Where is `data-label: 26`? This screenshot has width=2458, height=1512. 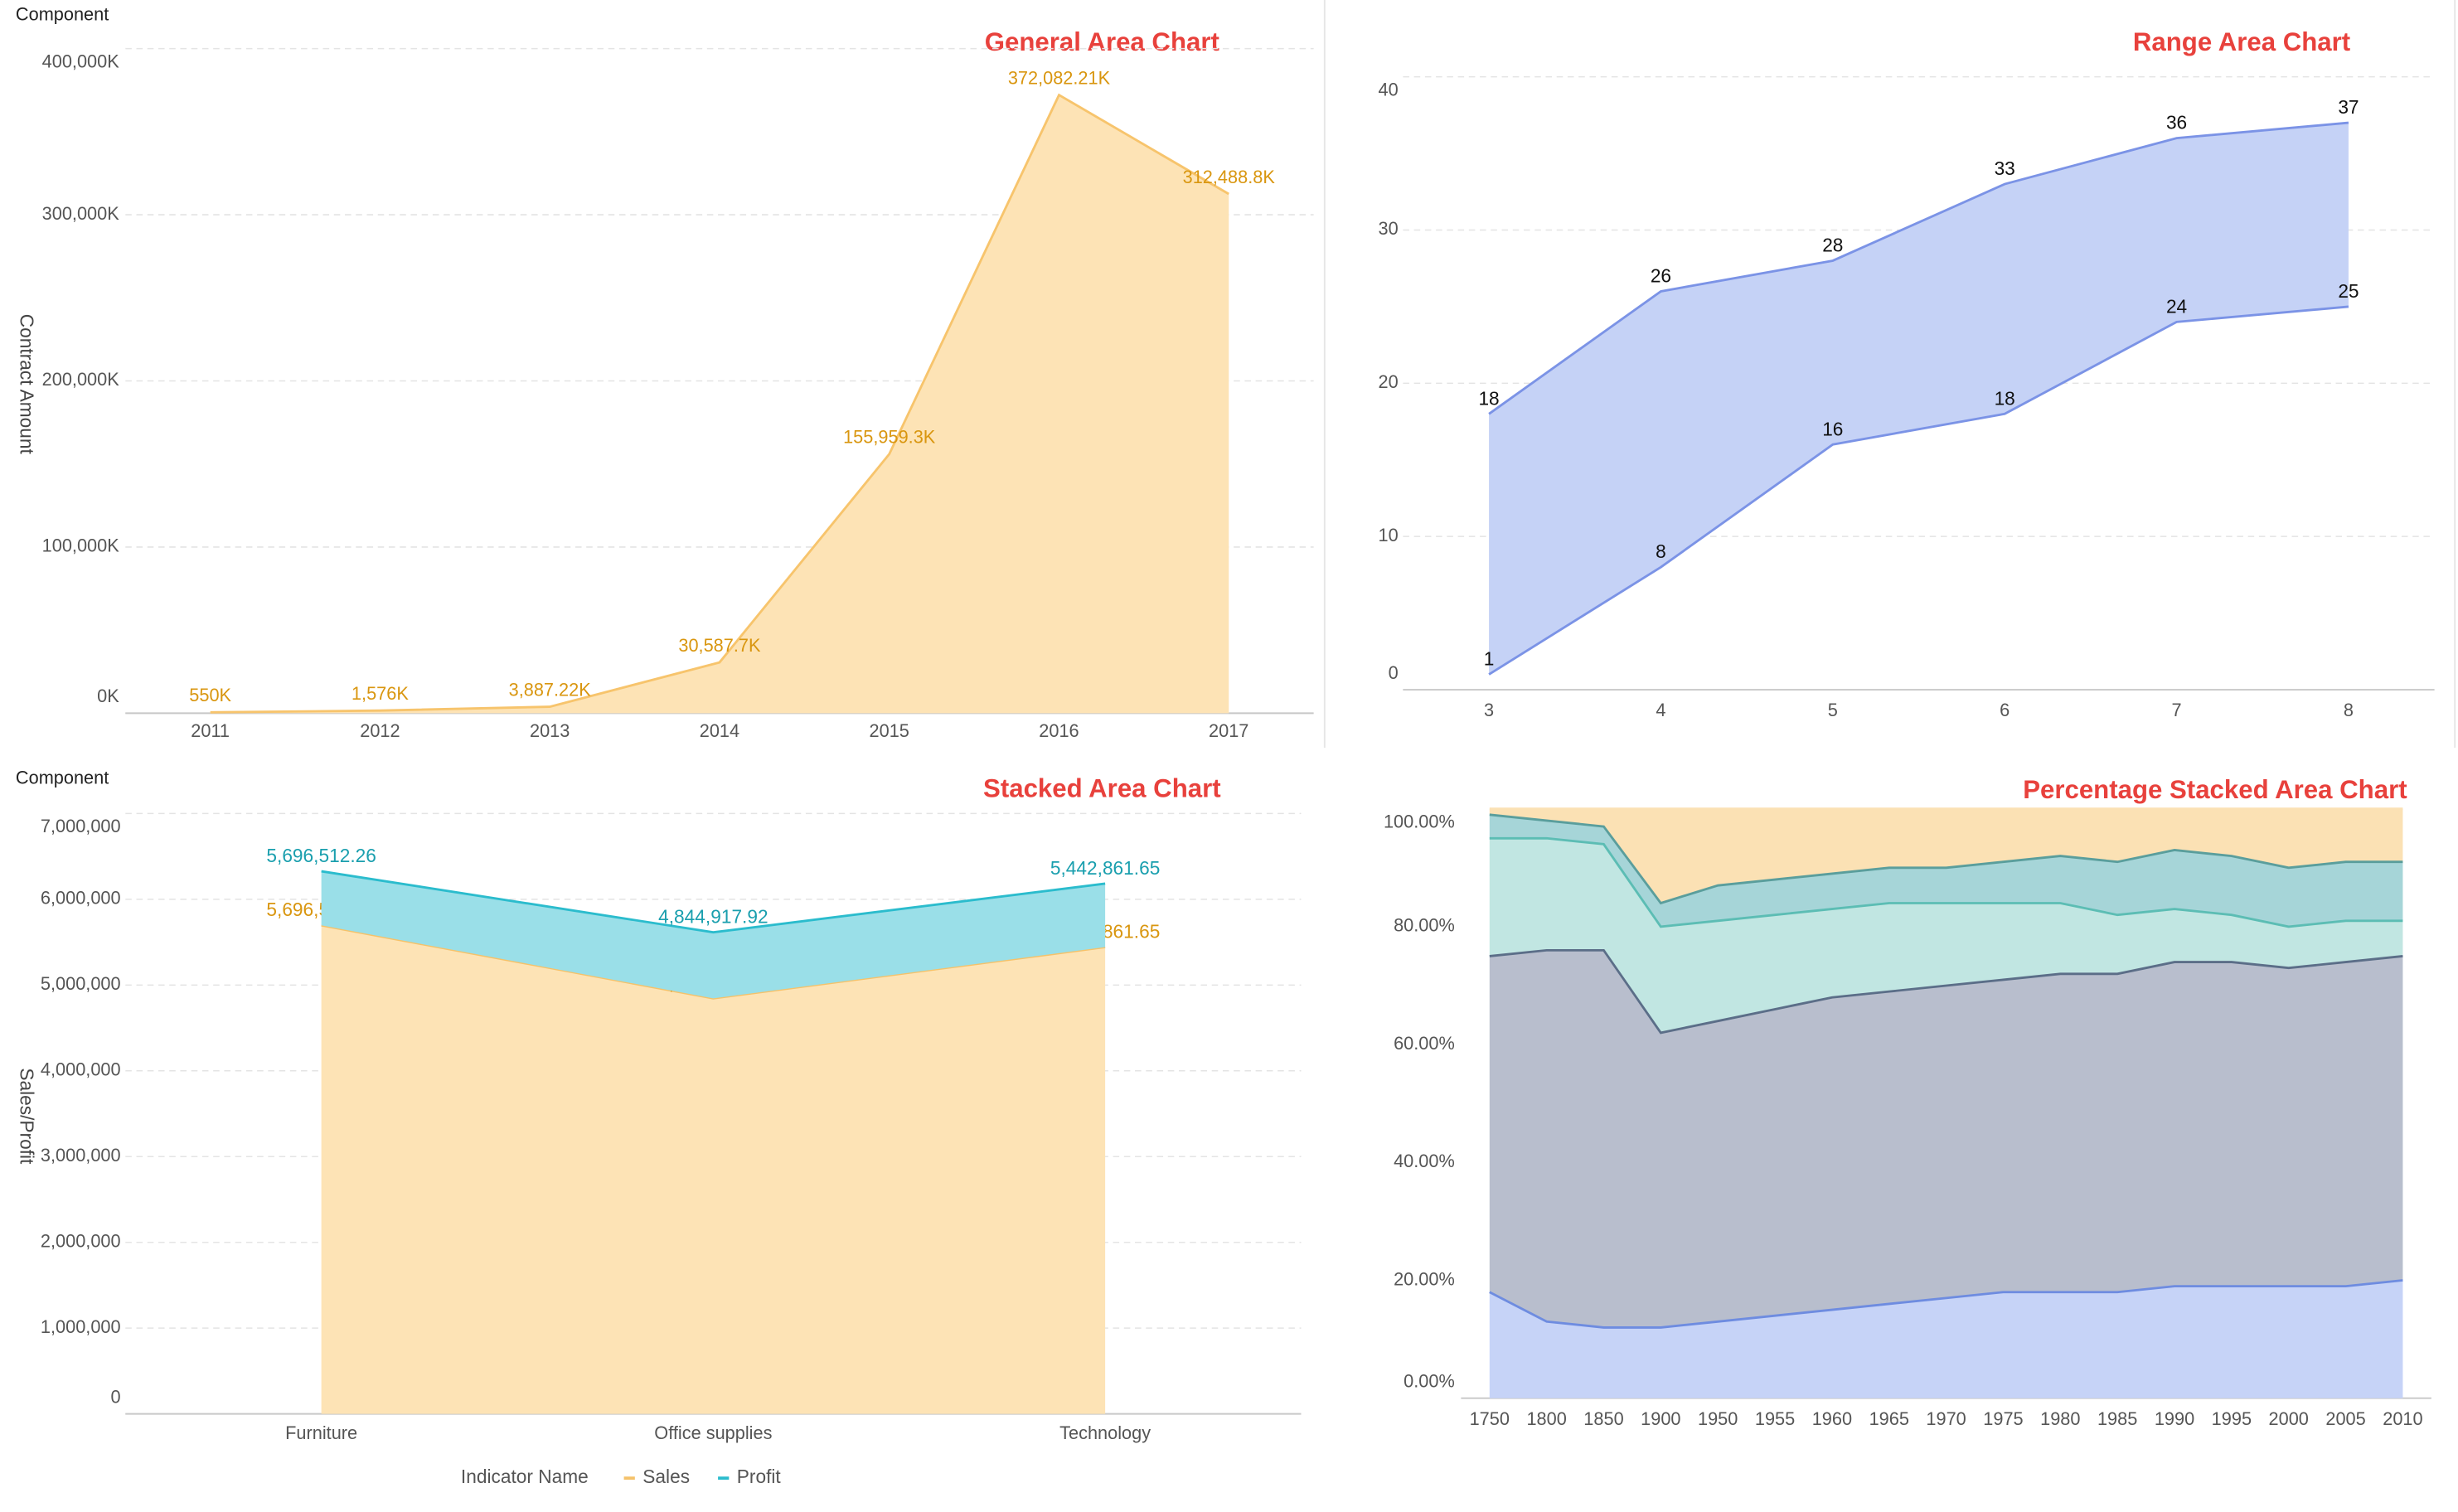 data-label: 26 is located at coordinates (1661, 275).